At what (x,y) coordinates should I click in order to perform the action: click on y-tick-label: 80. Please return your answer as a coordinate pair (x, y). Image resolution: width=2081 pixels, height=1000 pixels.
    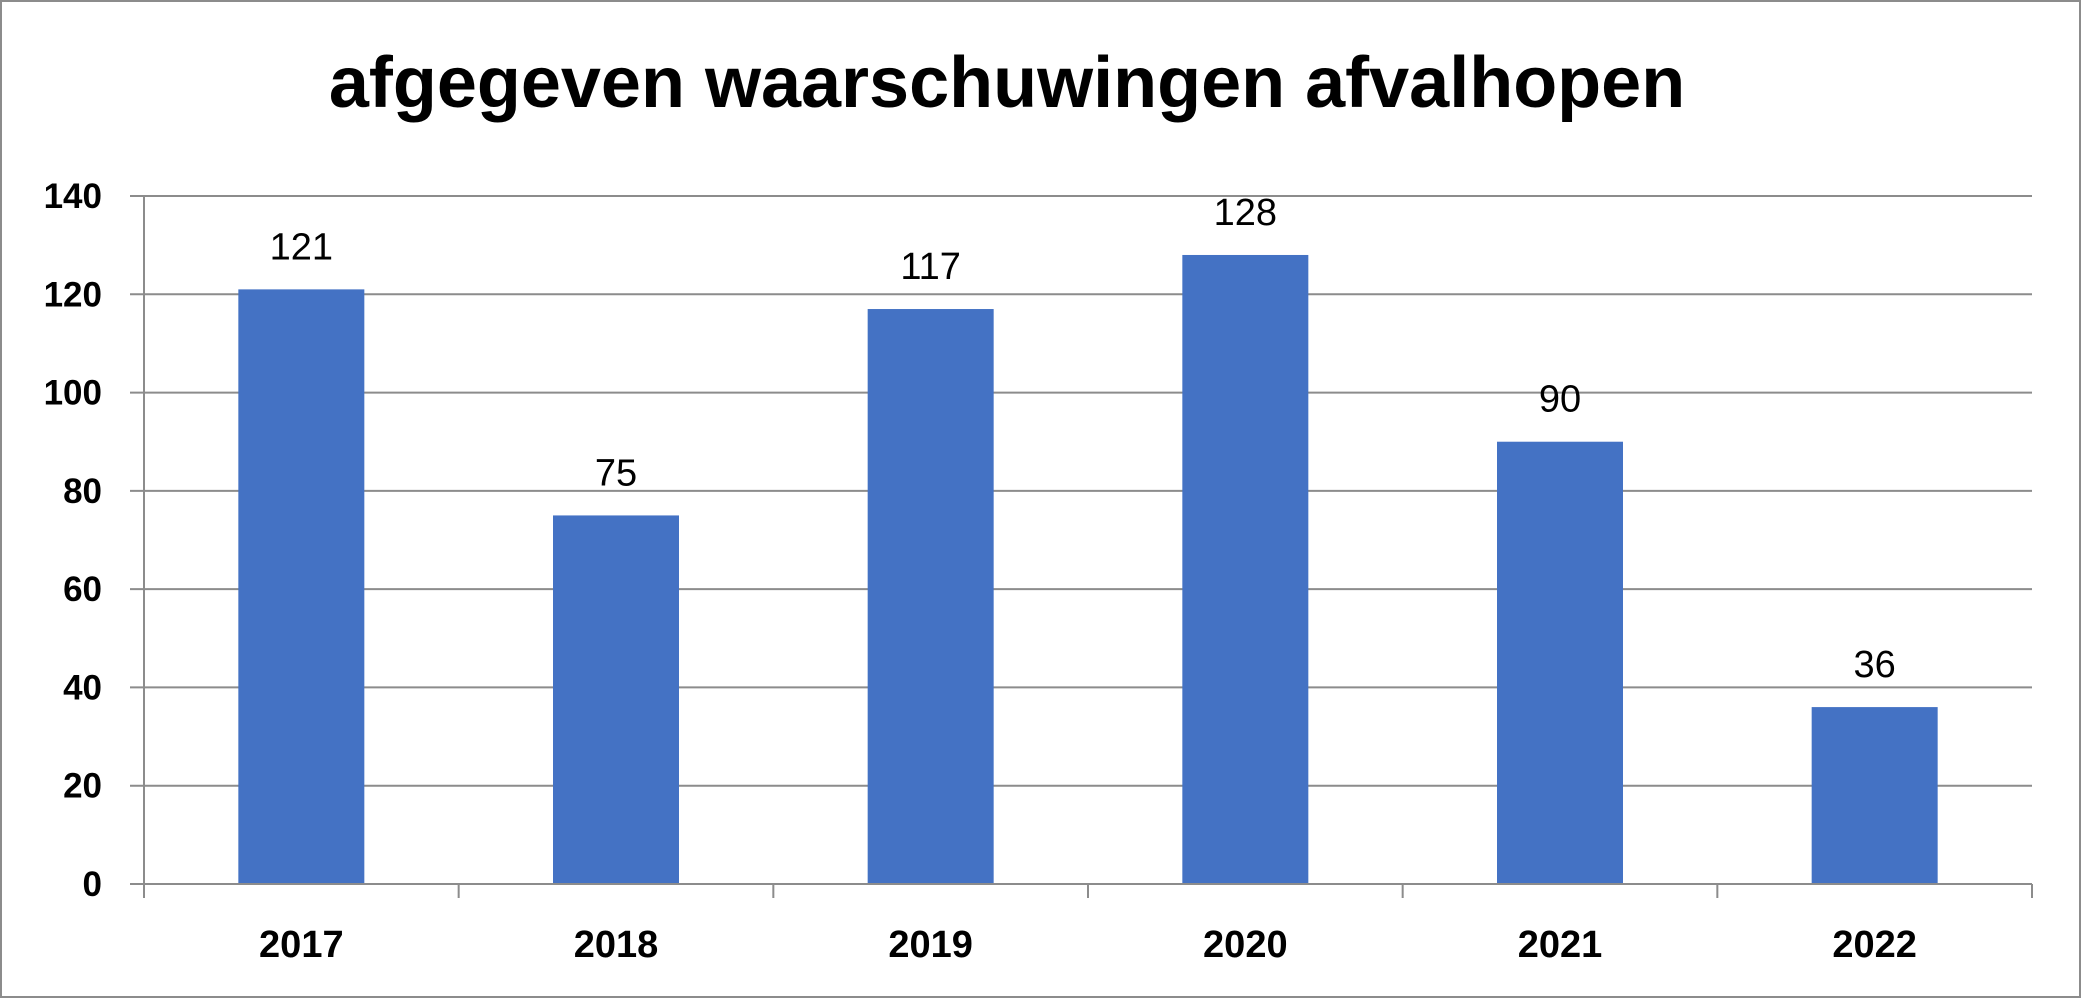
    Looking at the image, I should click on (82, 491).